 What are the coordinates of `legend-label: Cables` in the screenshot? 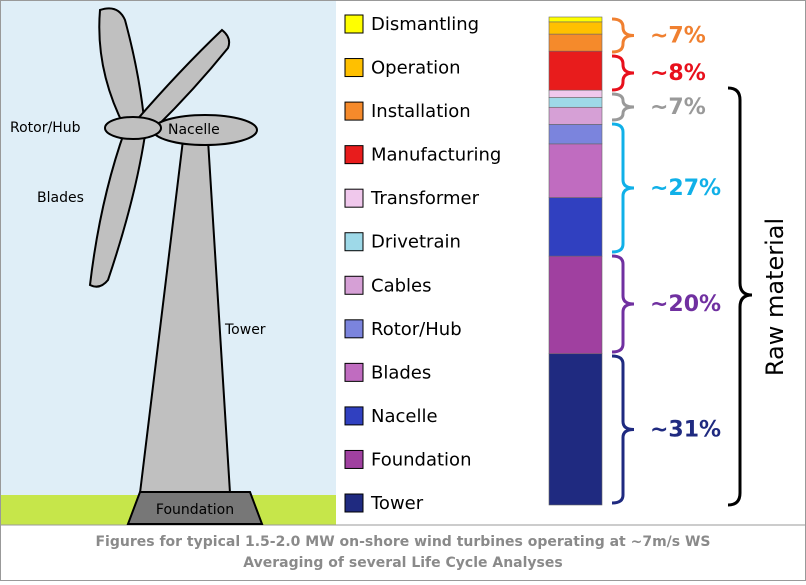 It's located at (401, 285).